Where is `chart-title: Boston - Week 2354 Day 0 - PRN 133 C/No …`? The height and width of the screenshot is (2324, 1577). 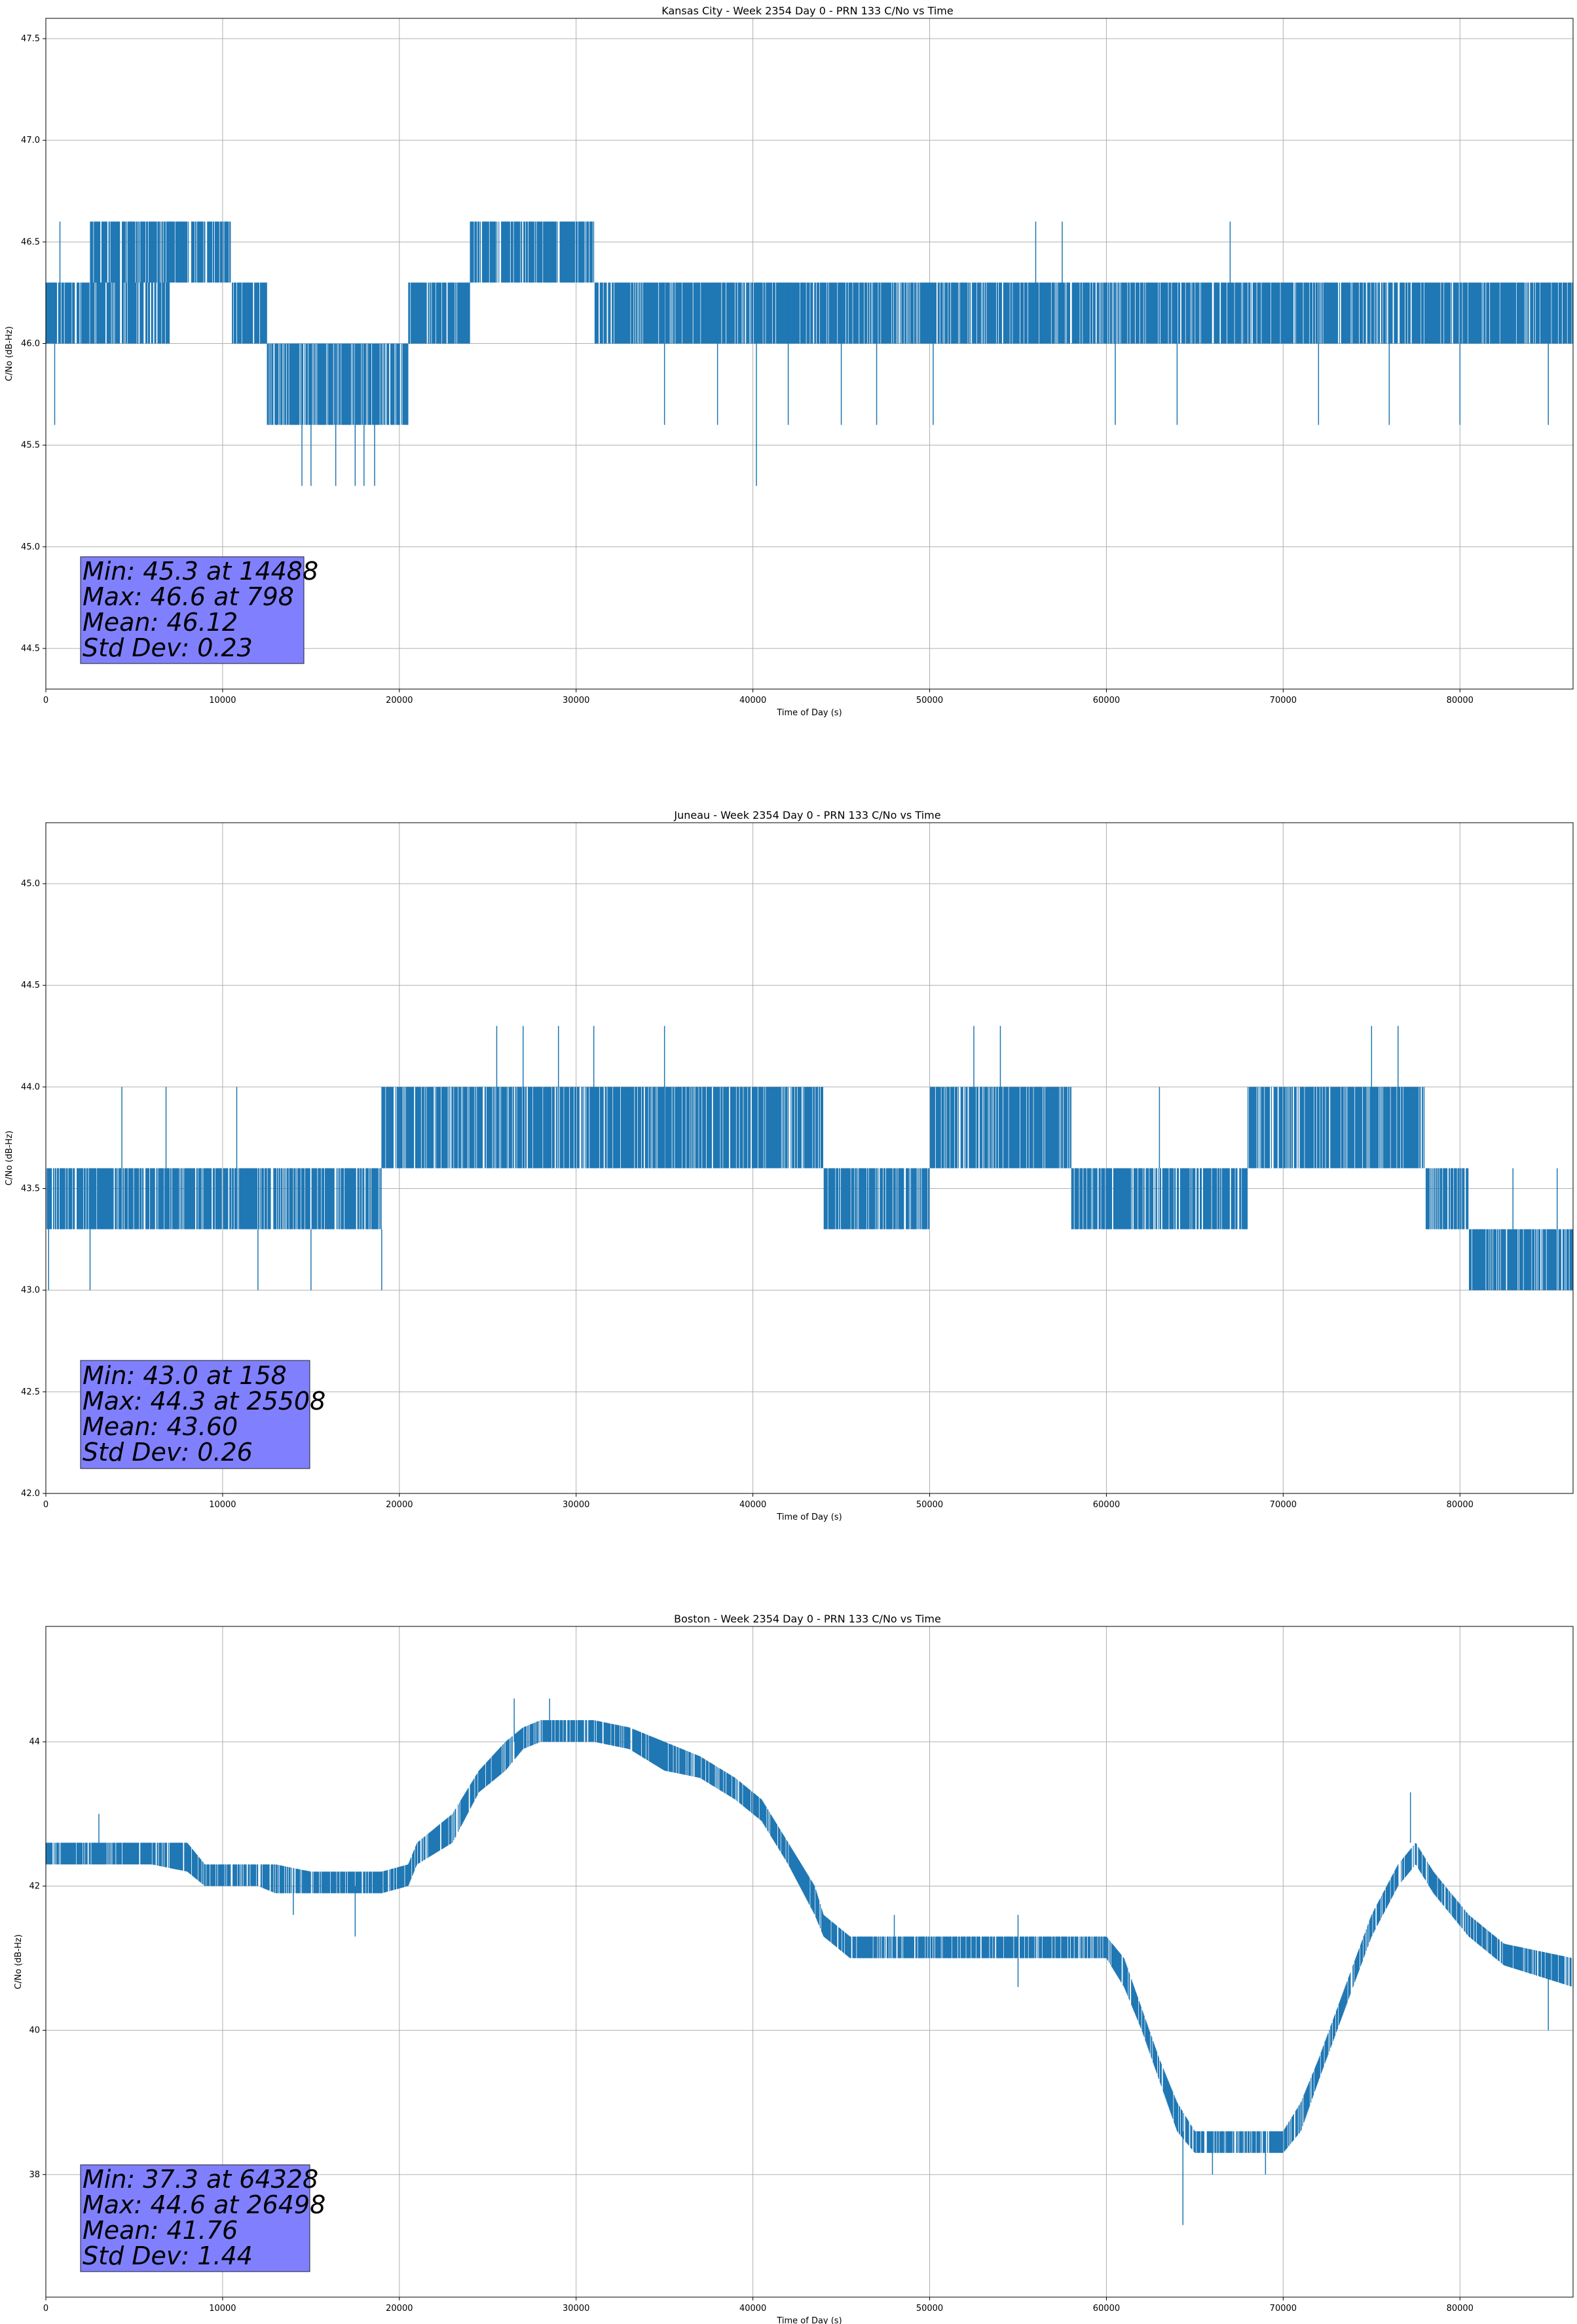
chart-title: Boston - Week 2354 Day 0 - PRN 133 C/No … is located at coordinates (807, 1619).